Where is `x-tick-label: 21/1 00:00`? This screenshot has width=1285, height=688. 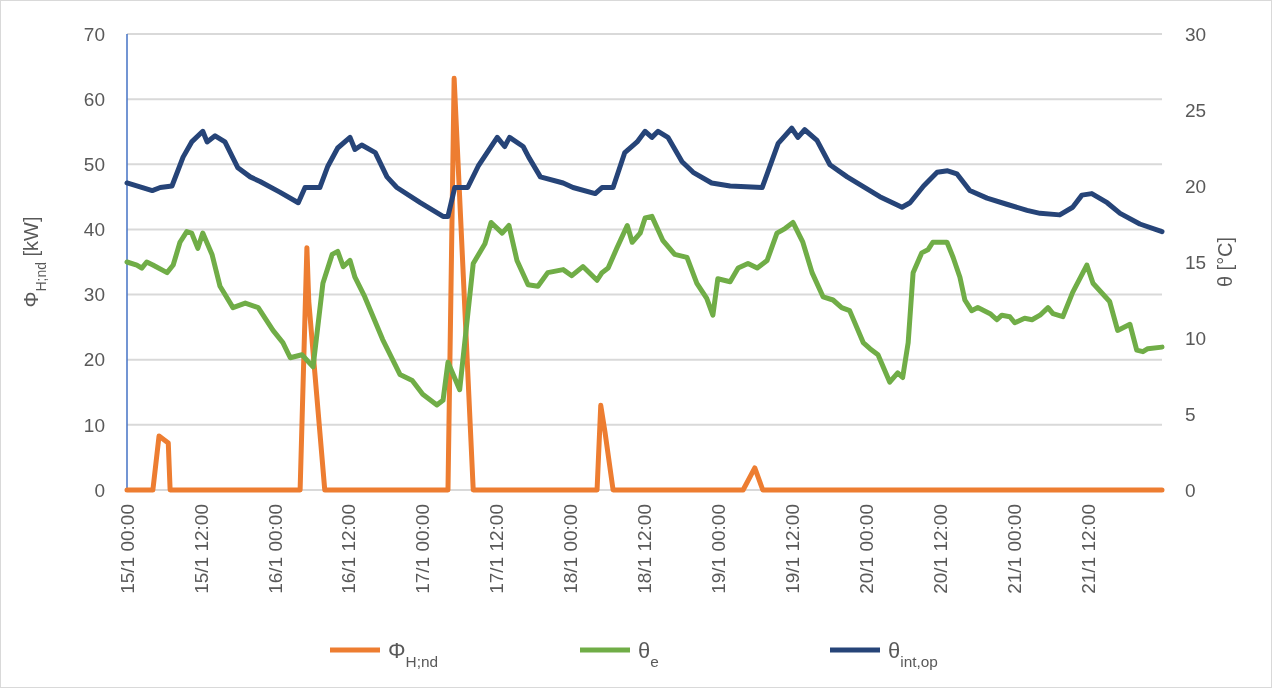
x-tick-label: 21/1 00:00 is located at coordinates (1014, 549).